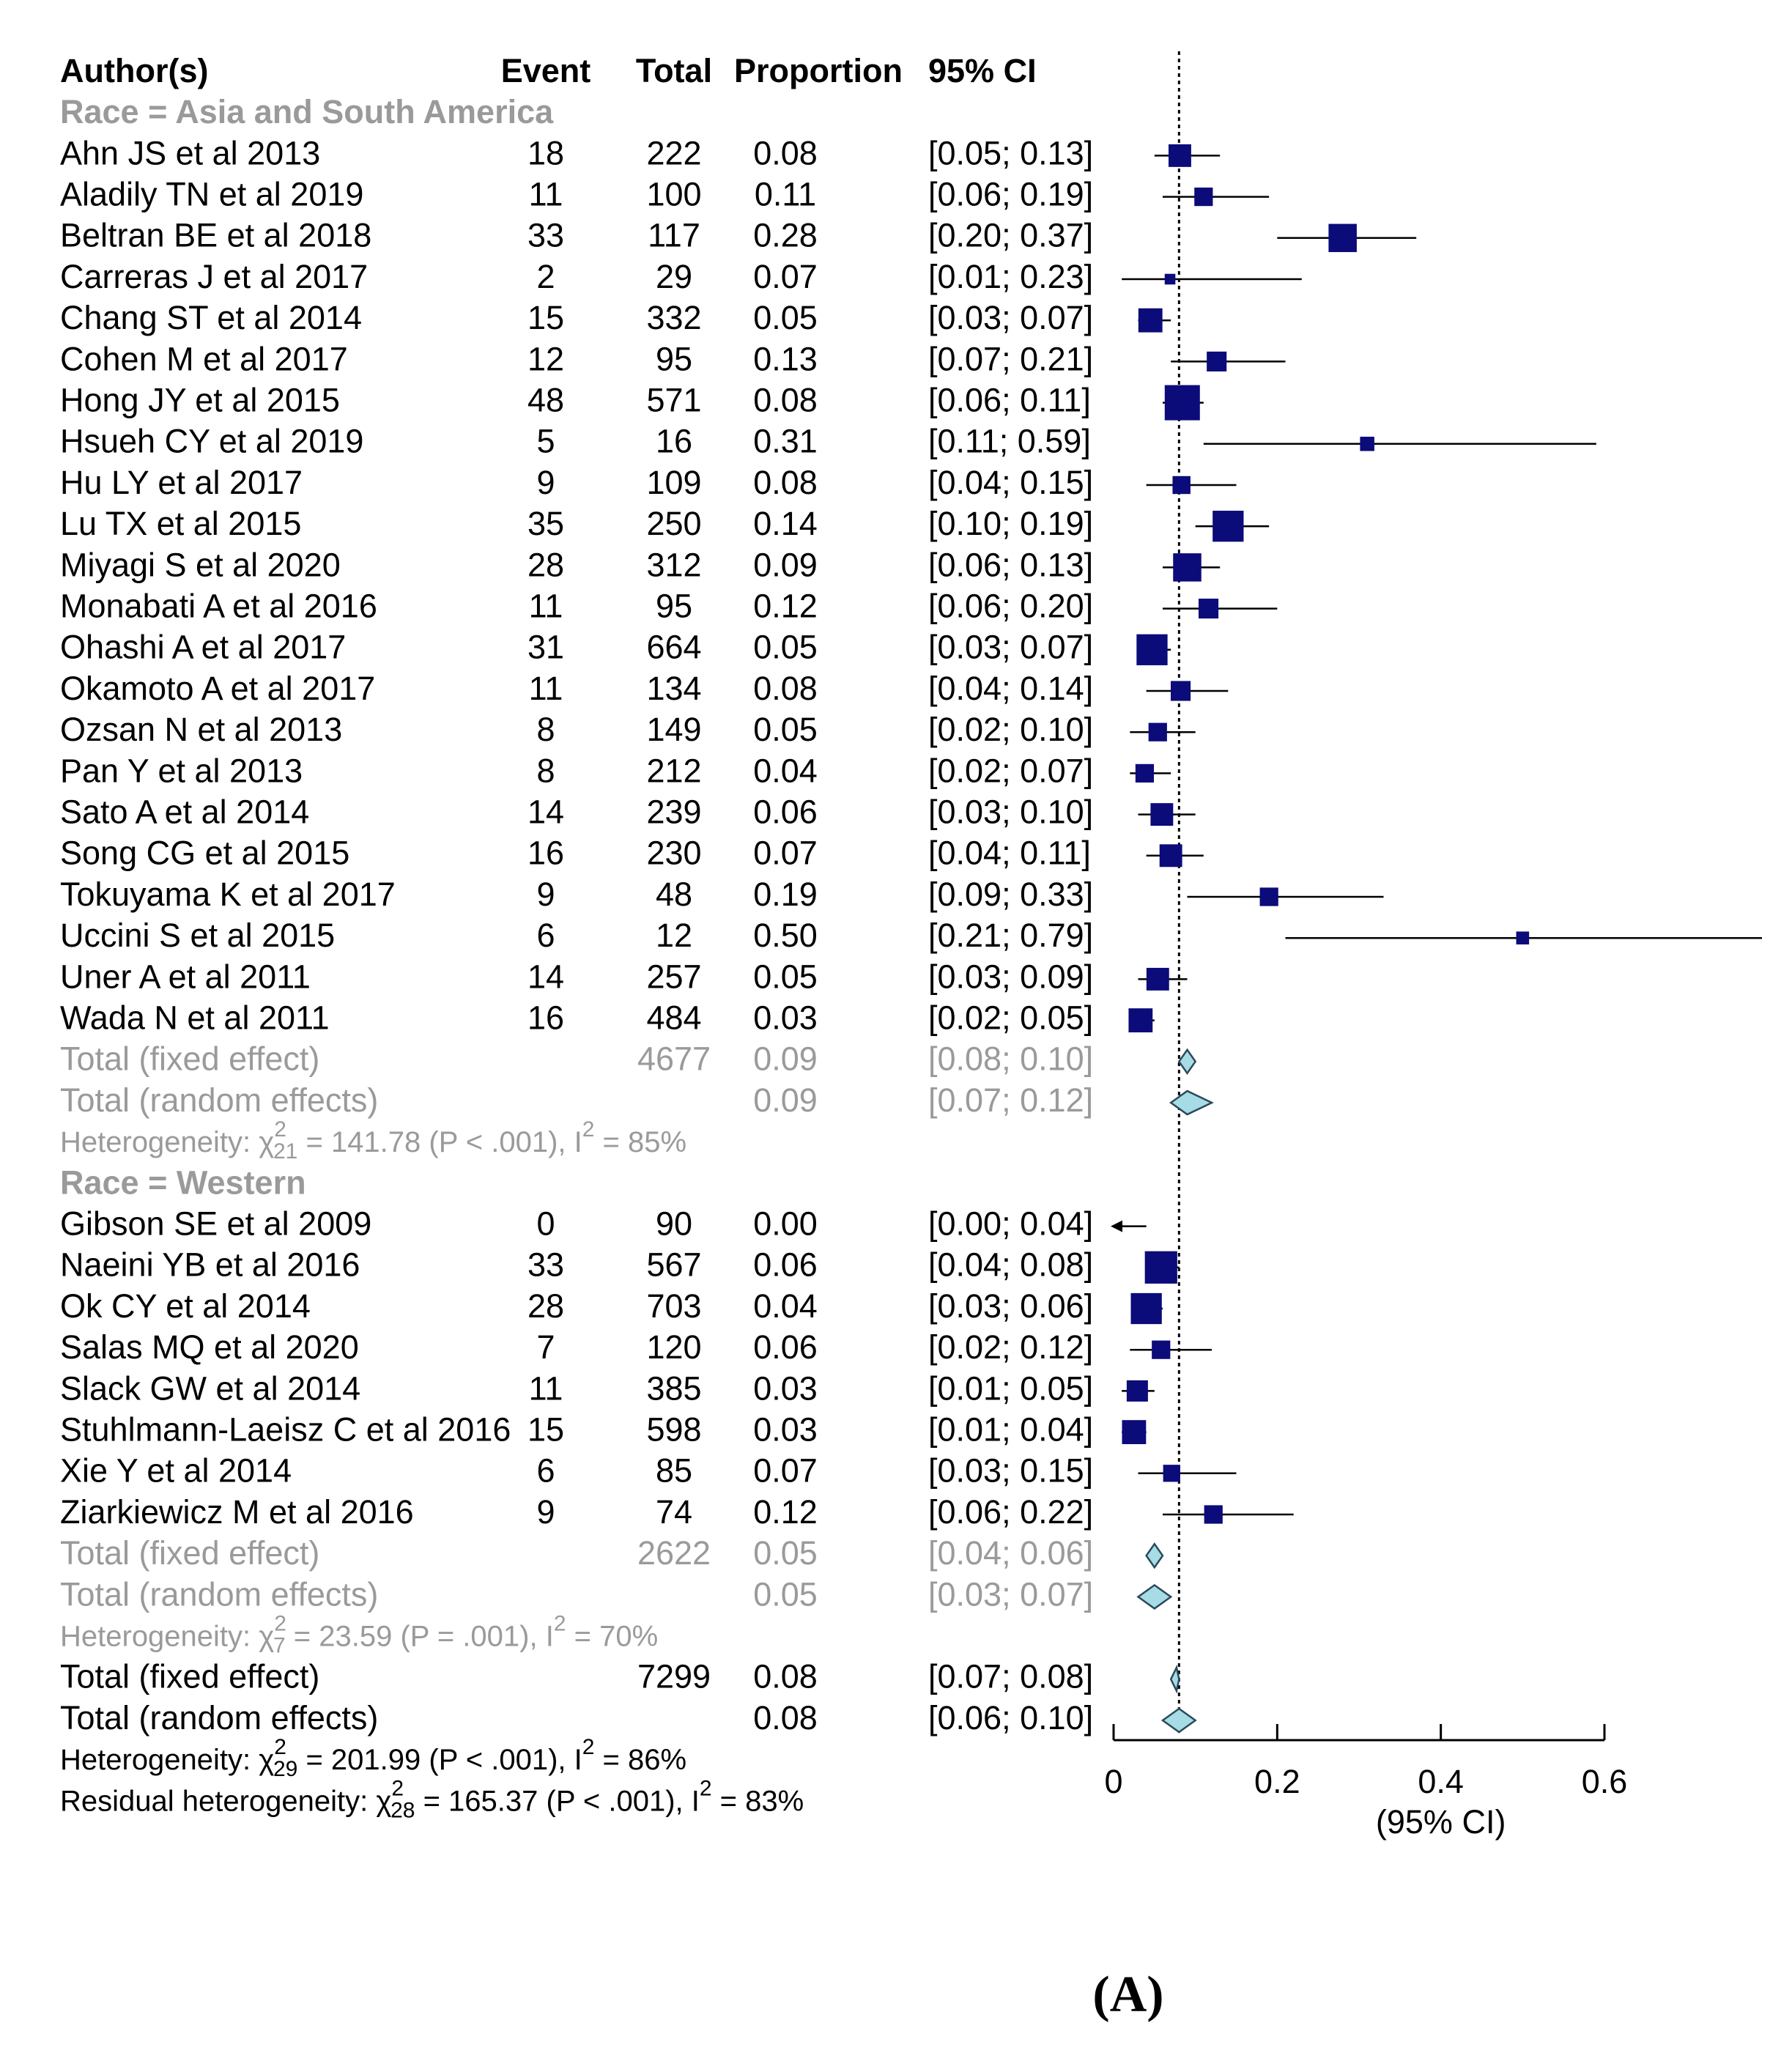 The width and height of the screenshot is (1792, 2064). What do you see at coordinates (1010, 894) in the screenshot?
I see `study-ci: [0.09; 0.33]` at bounding box center [1010, 894].